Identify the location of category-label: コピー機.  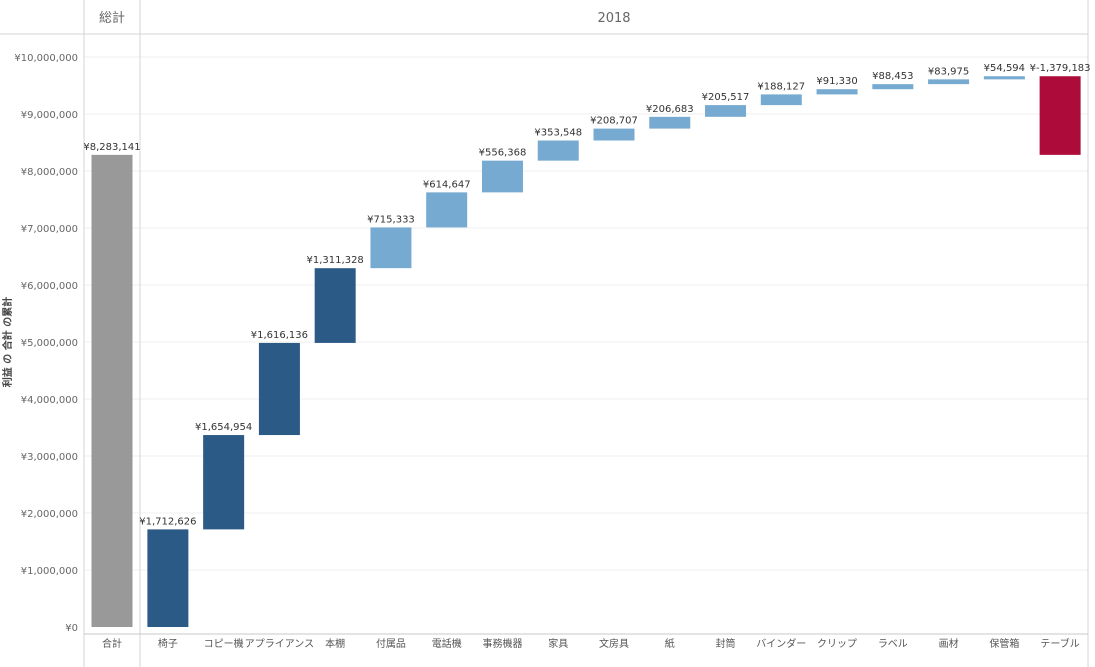
(224, 643).